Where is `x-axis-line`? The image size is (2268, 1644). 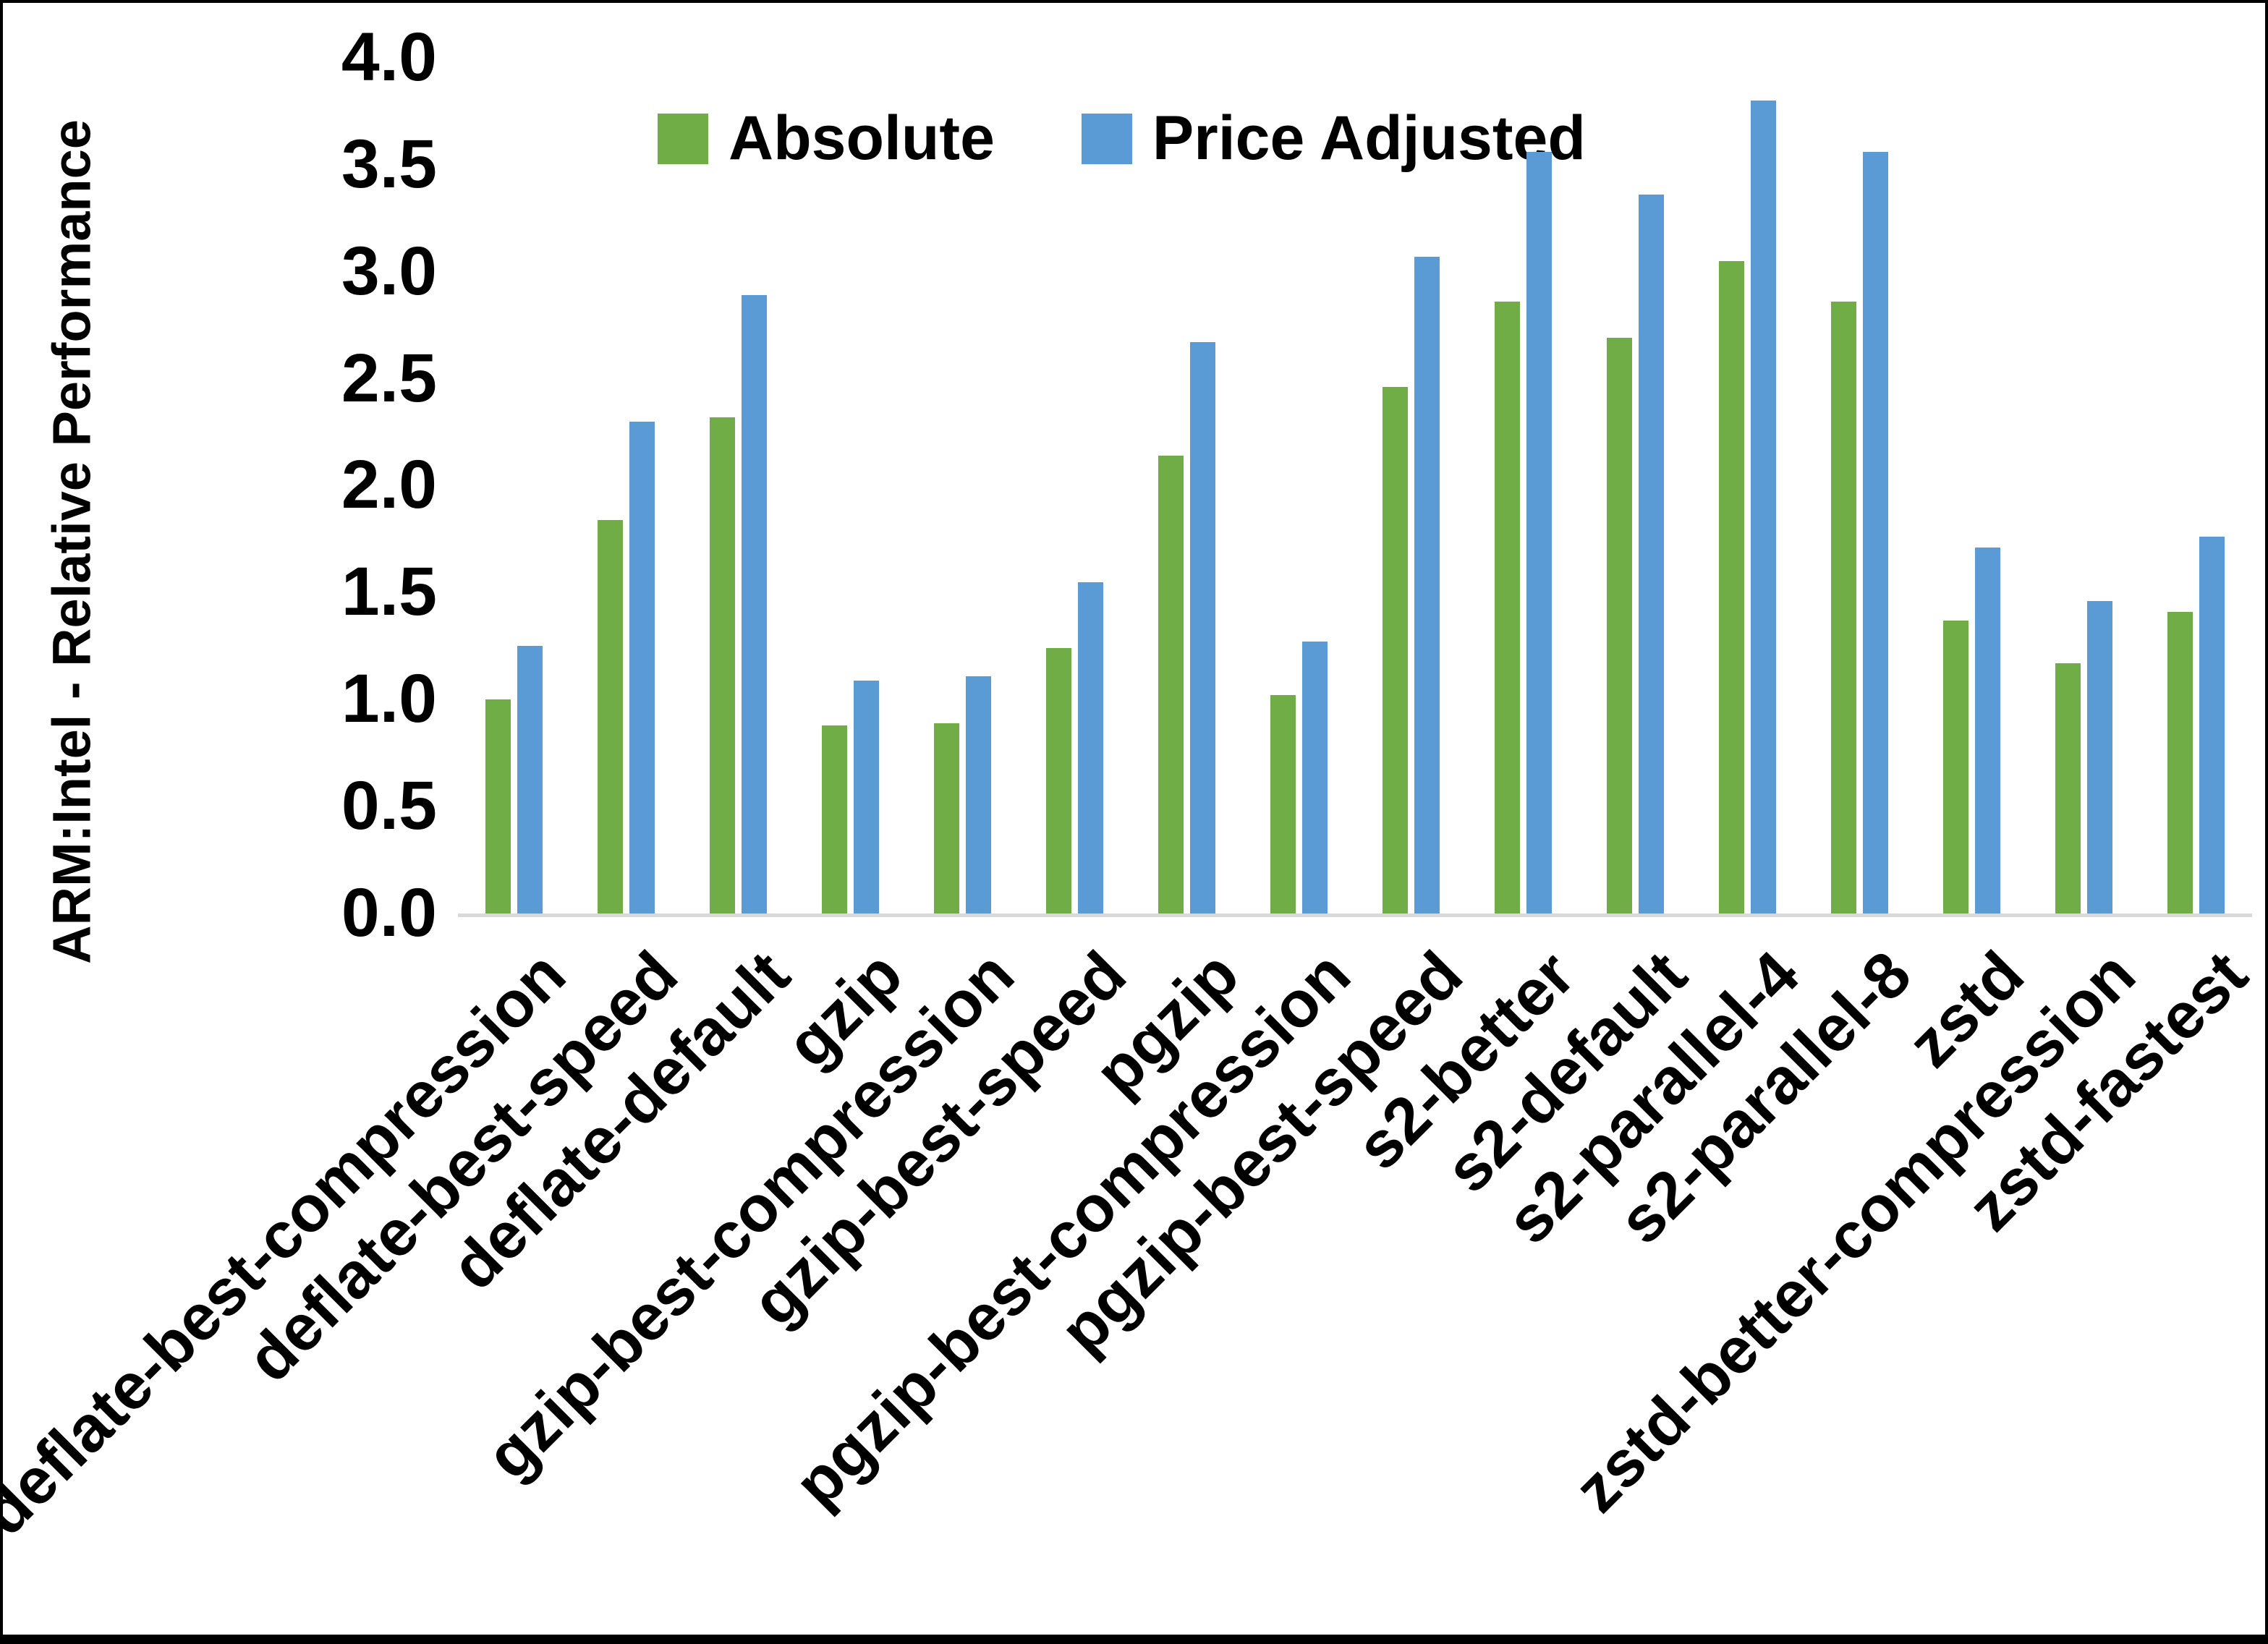 x-axis-line is located at coordinates (1355, 915).